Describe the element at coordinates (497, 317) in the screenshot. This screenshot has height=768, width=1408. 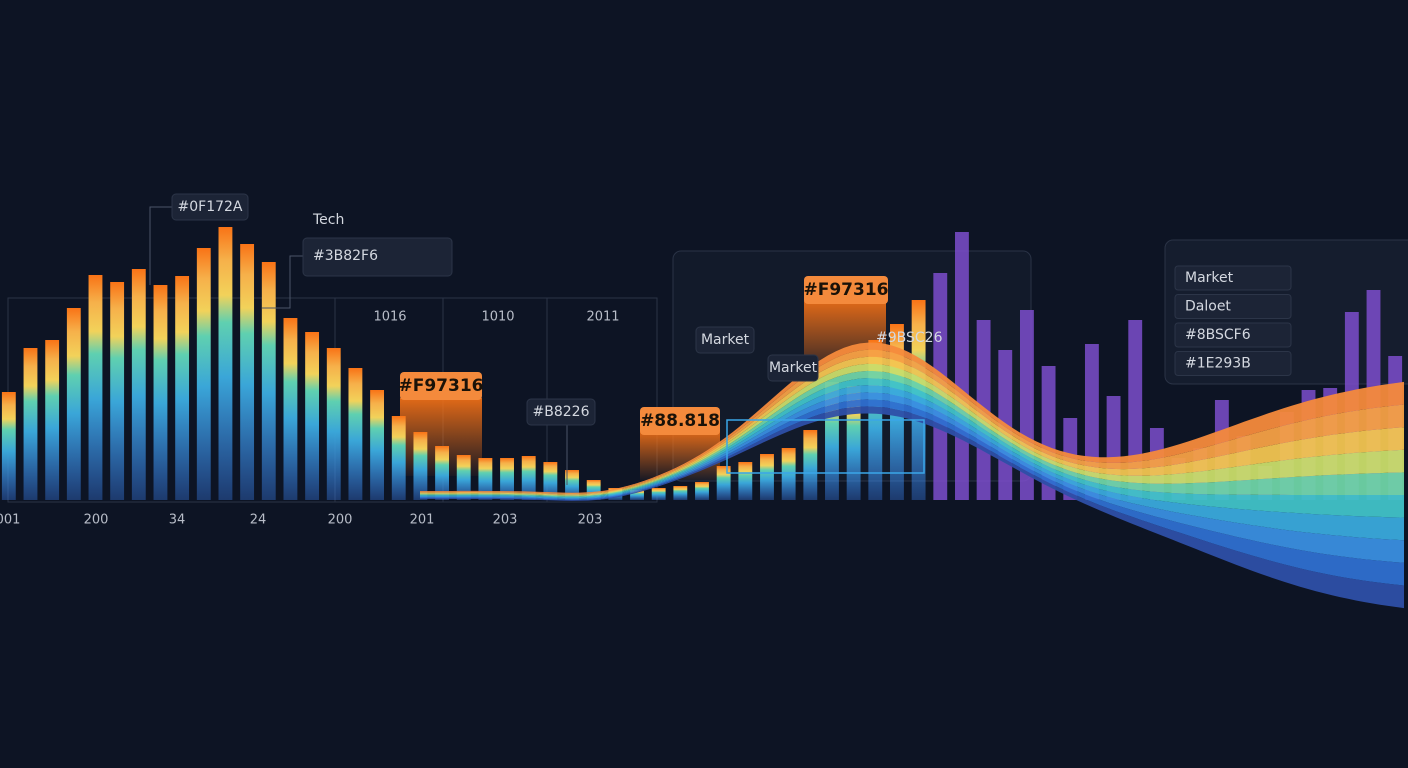
I see `top-label: 1010` at that location.